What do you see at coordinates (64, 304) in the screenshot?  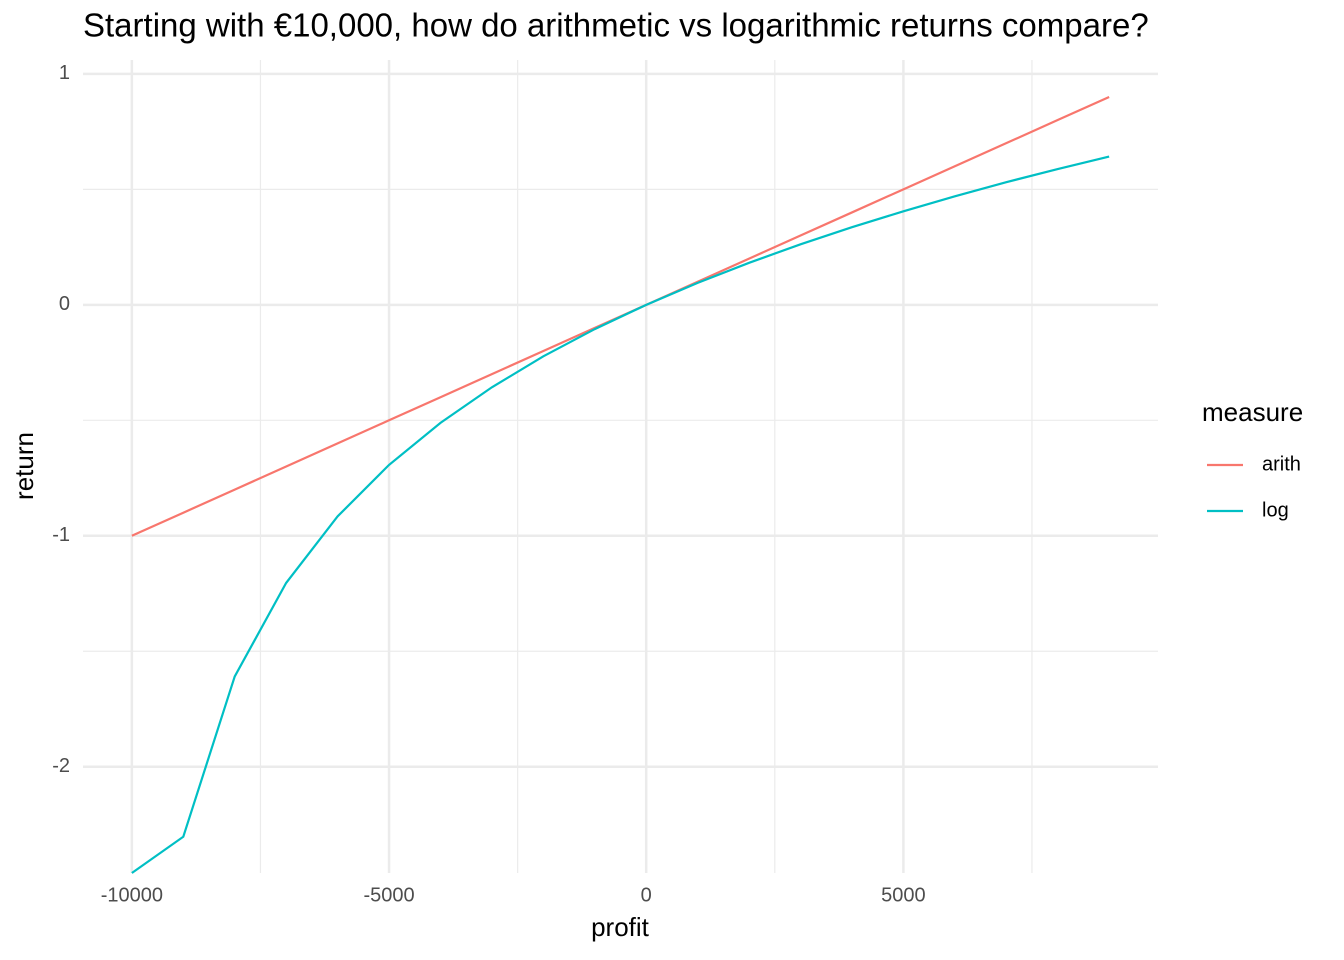 I see `y-tick-label: 0` at bounding box center [64, 304].